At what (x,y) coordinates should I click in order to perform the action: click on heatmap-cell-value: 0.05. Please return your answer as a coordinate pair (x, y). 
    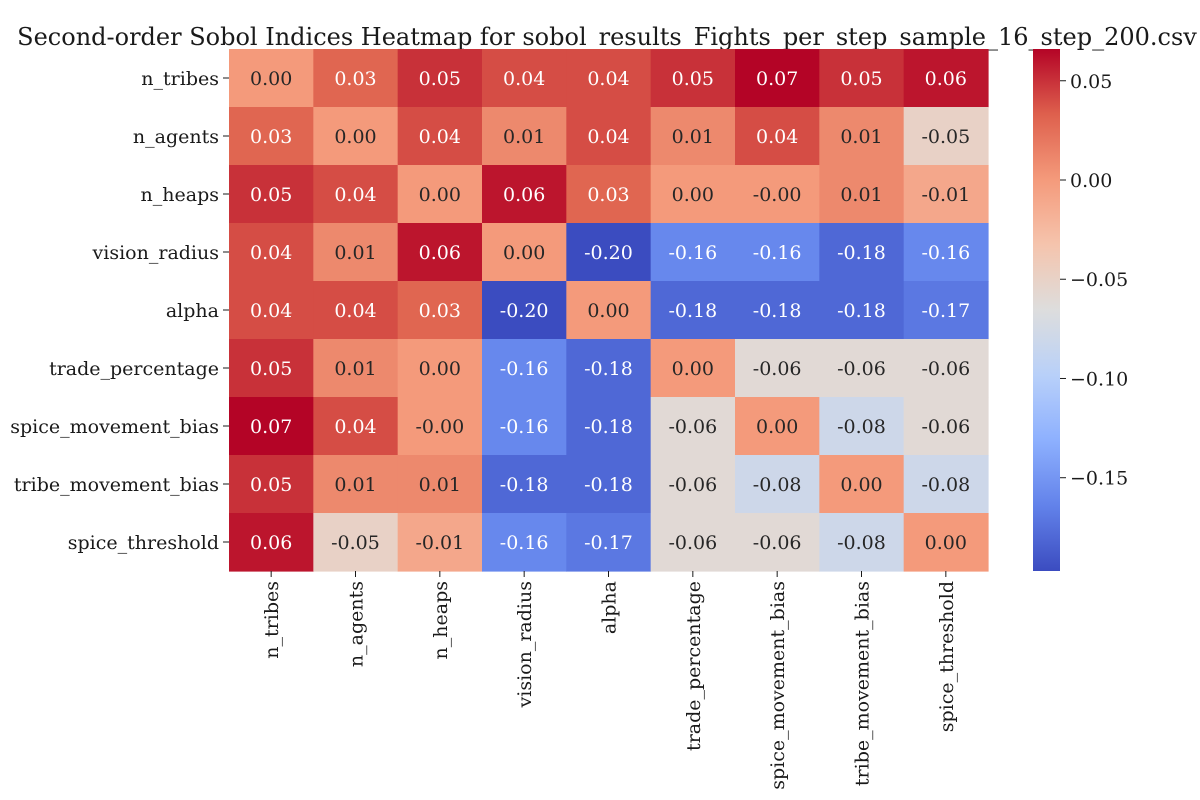
    Looking at the image, I should click on (693, 79).